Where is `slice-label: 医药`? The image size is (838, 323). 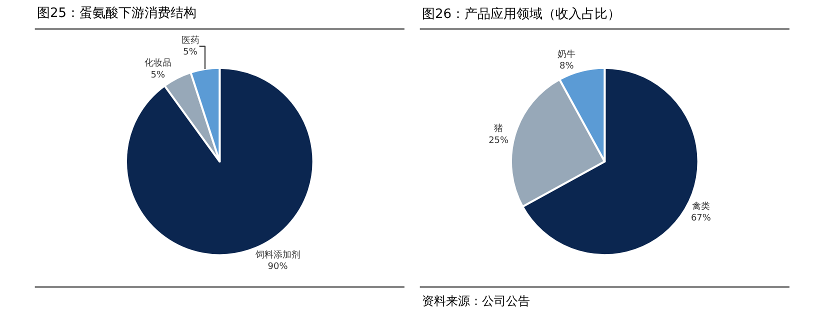
slice-label: 医药 is located at coordinates (190, 40).